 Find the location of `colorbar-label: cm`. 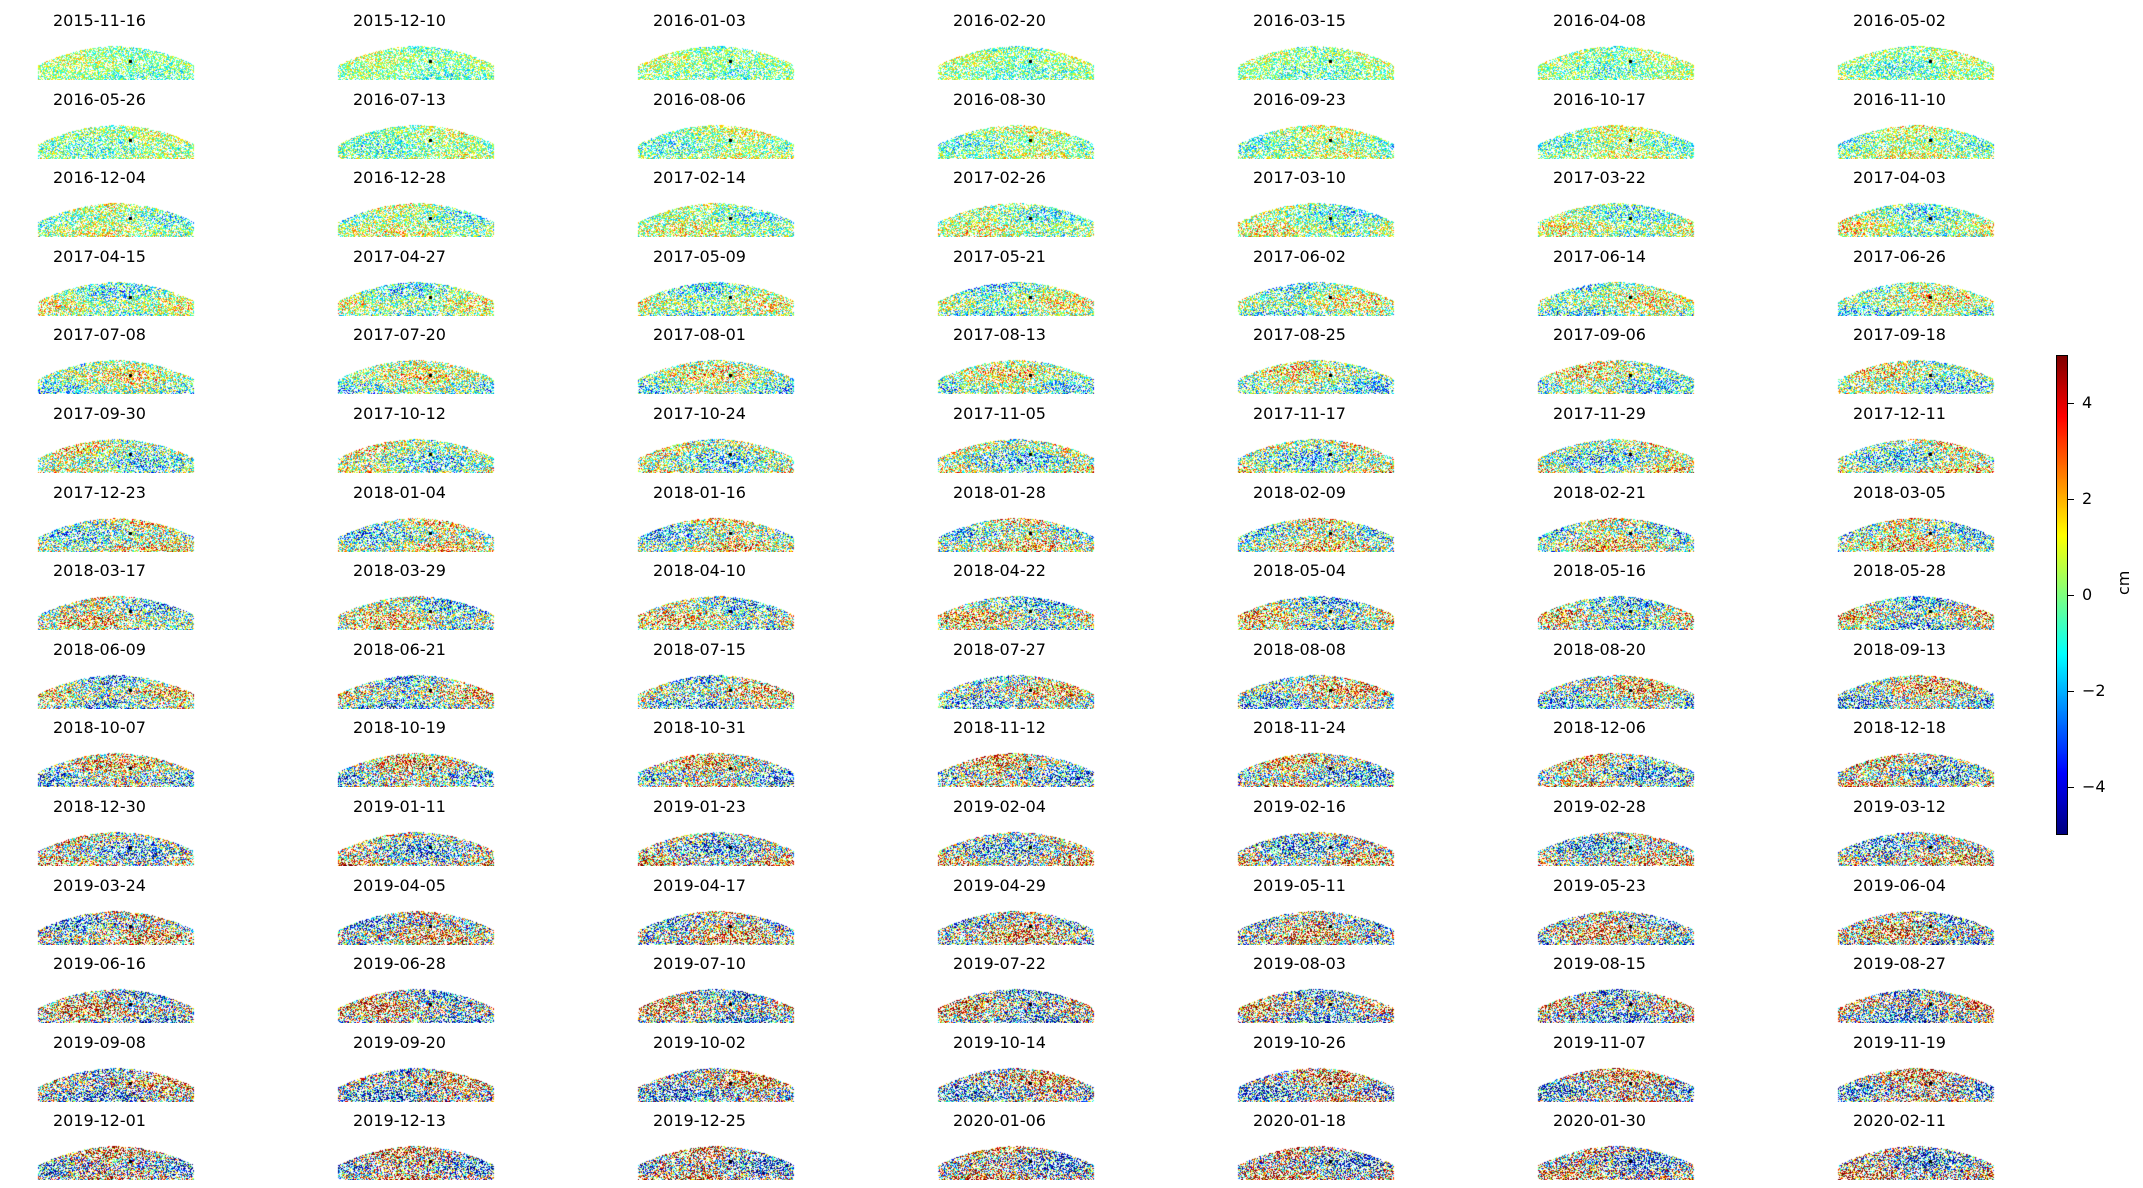

colorbar-label: cm is located at coordinates (2123, 582).